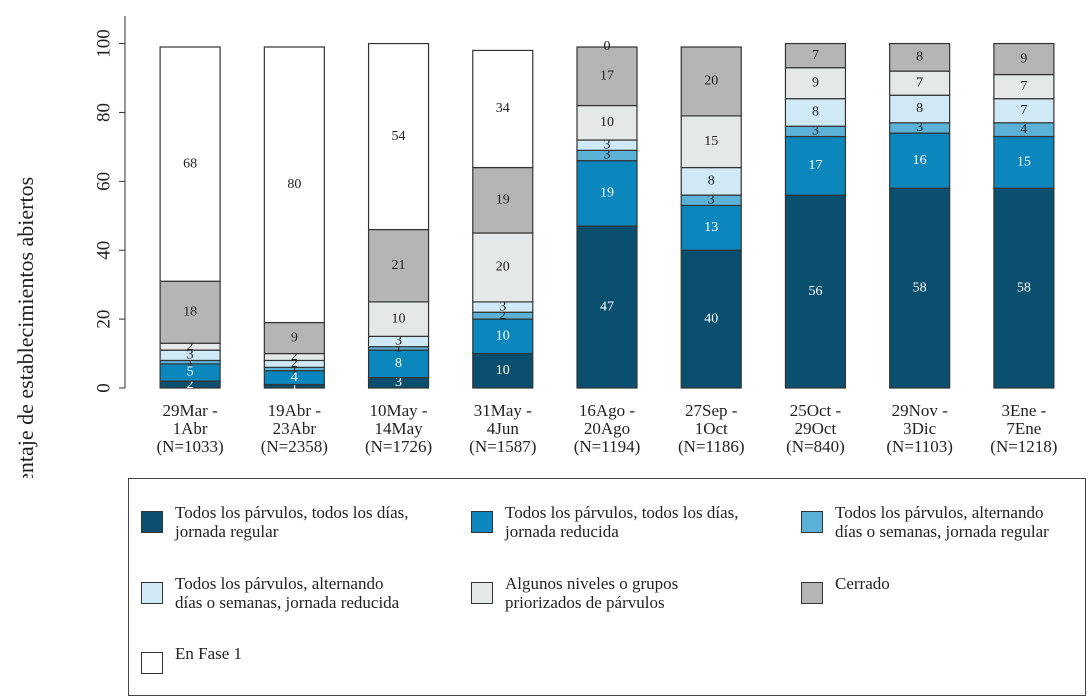 This screenshot has height=698, width=1088. Describe the element at coordinates (295, 428) in the screenshot. I see `x-tick-label-line: 23Abr` at that location.